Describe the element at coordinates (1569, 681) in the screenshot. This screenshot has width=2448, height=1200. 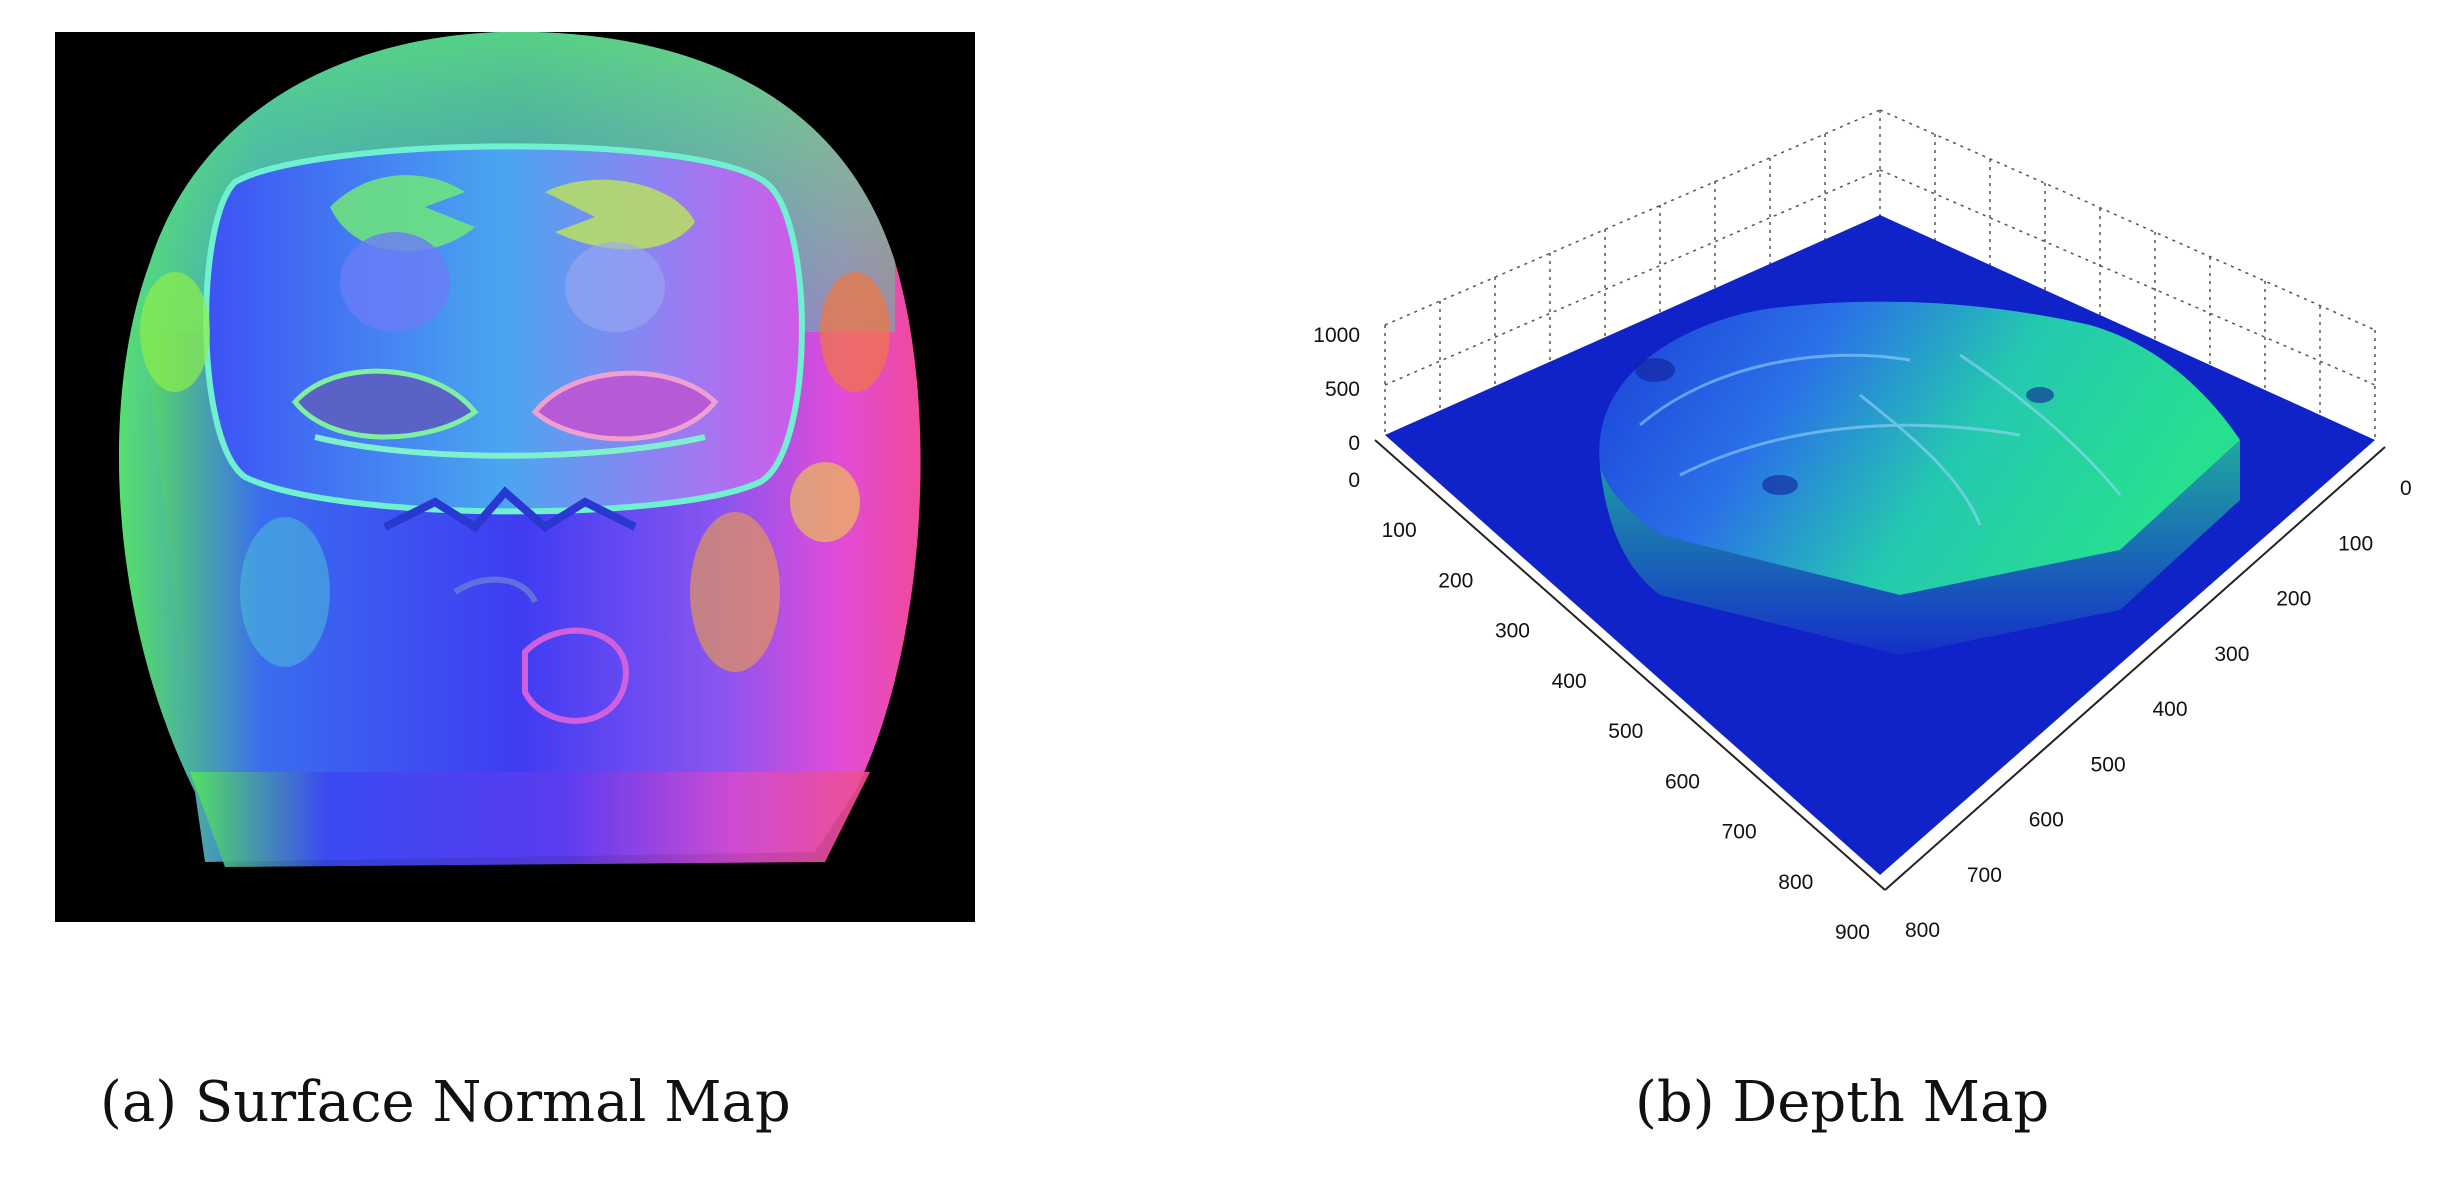
I see `y-tick-label: 400` at that location.